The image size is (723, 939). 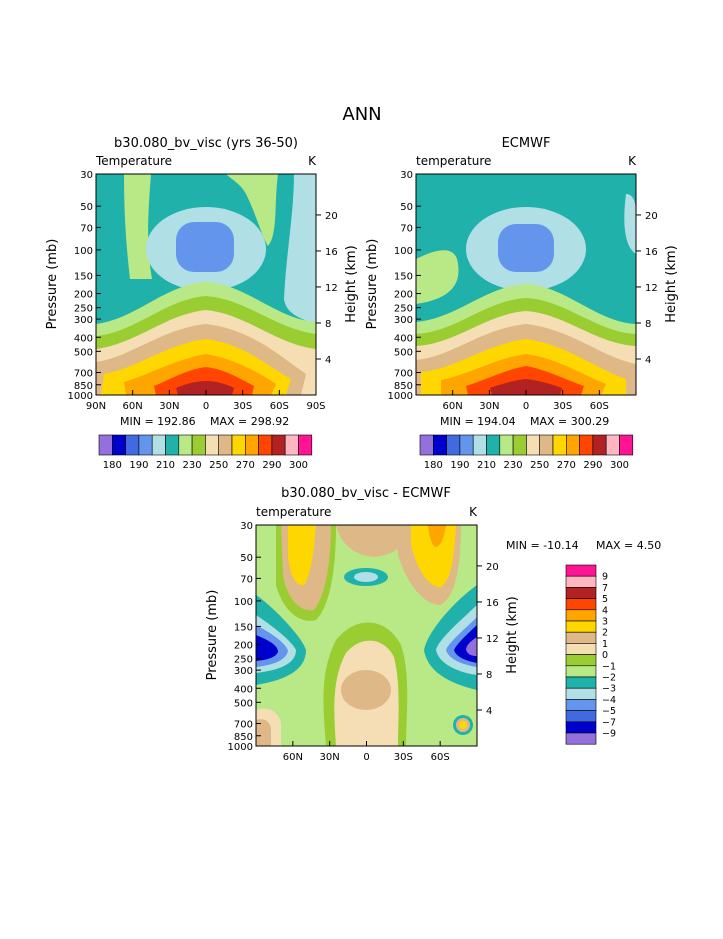 What do you see at coordinates (351, 283) in the screenshot?
I see `panel-model-y2label: Height (km)` at bounding box center [351, 283].